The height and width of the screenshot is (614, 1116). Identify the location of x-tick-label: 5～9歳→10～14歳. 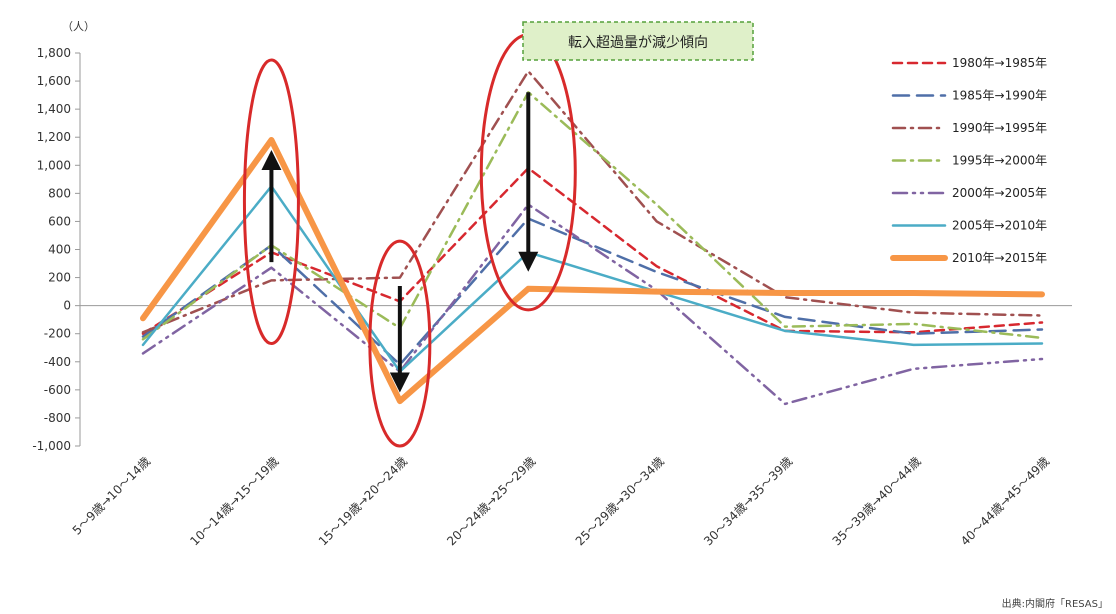
(111, 495).